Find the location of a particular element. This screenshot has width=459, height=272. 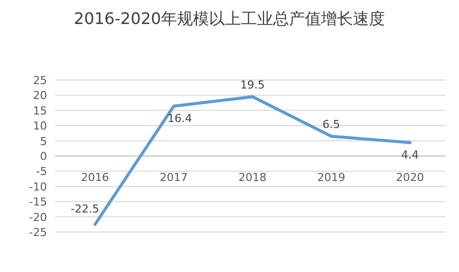

data-label: -22.5 is located at coordinates (85, 209).